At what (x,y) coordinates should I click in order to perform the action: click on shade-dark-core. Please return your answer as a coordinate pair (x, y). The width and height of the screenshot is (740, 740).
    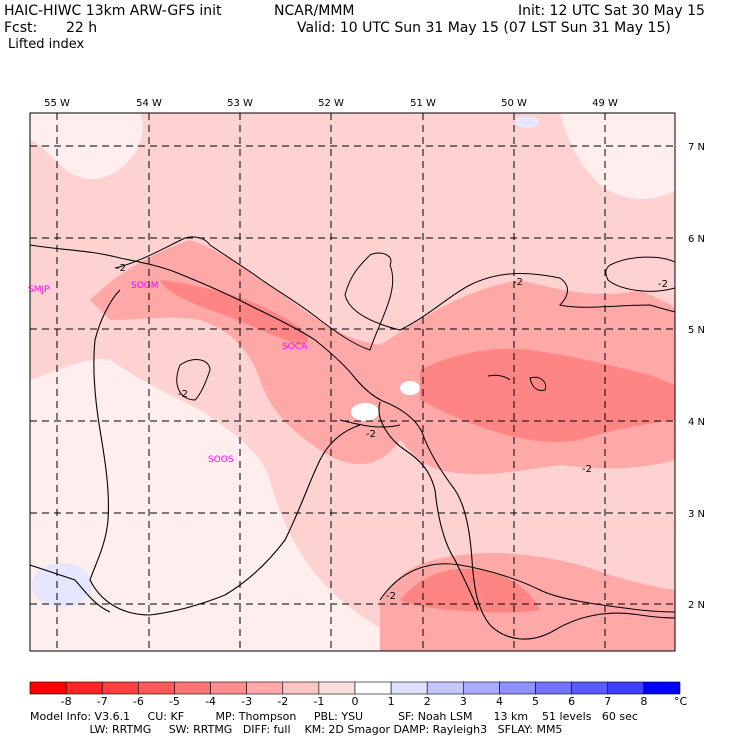
    Looking at the image, I should click on (547, 395).